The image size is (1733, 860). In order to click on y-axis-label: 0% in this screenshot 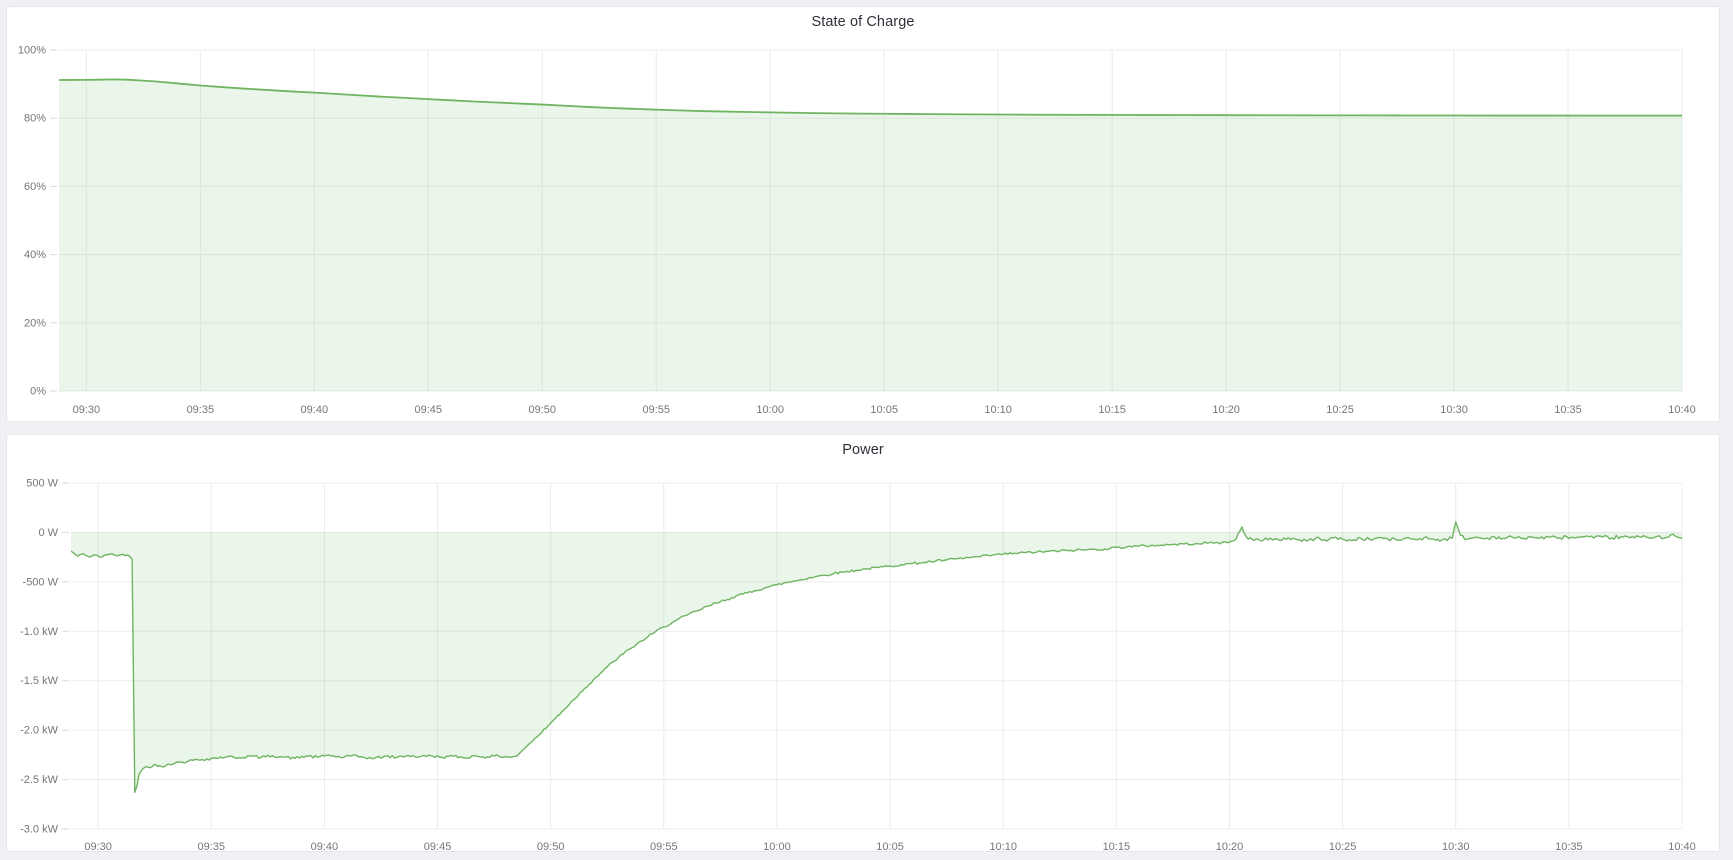, I will do `click(38, 392)`.